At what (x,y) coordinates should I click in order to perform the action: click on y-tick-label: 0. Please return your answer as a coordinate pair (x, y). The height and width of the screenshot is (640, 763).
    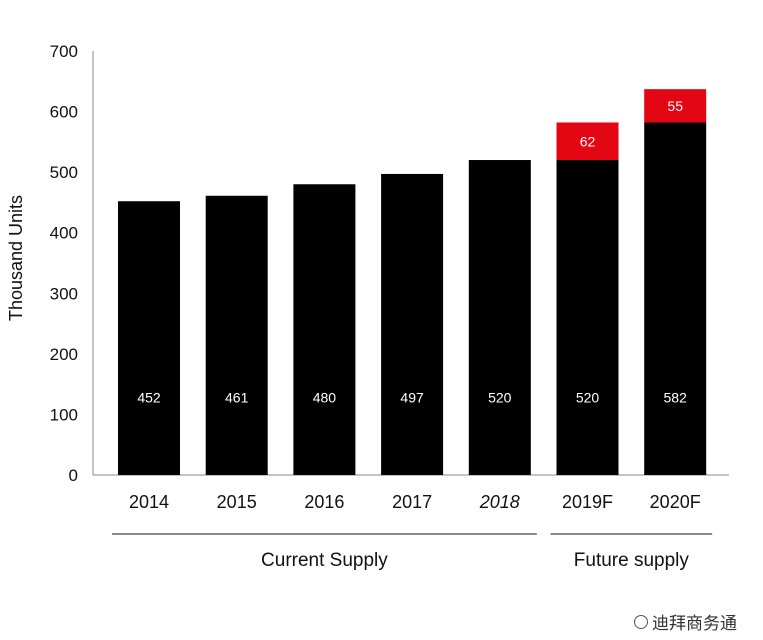
    Looking at the image, I should click on (73, 475).